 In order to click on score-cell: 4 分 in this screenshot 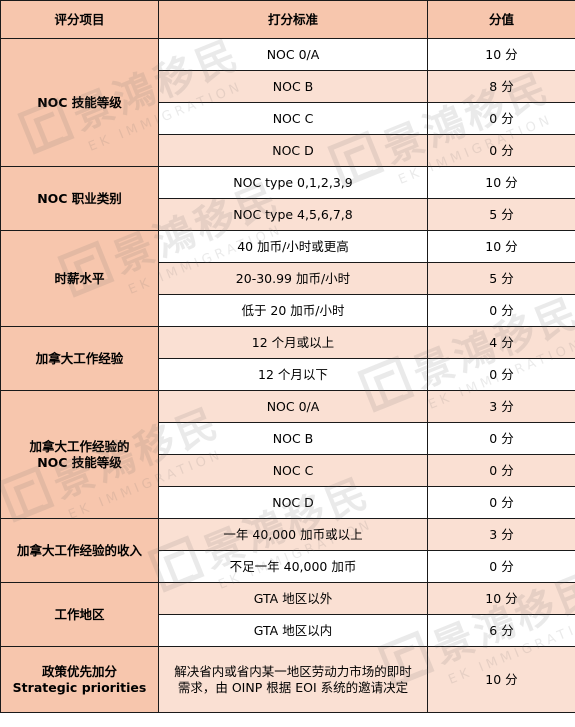, I will do `click(501, 342)`.